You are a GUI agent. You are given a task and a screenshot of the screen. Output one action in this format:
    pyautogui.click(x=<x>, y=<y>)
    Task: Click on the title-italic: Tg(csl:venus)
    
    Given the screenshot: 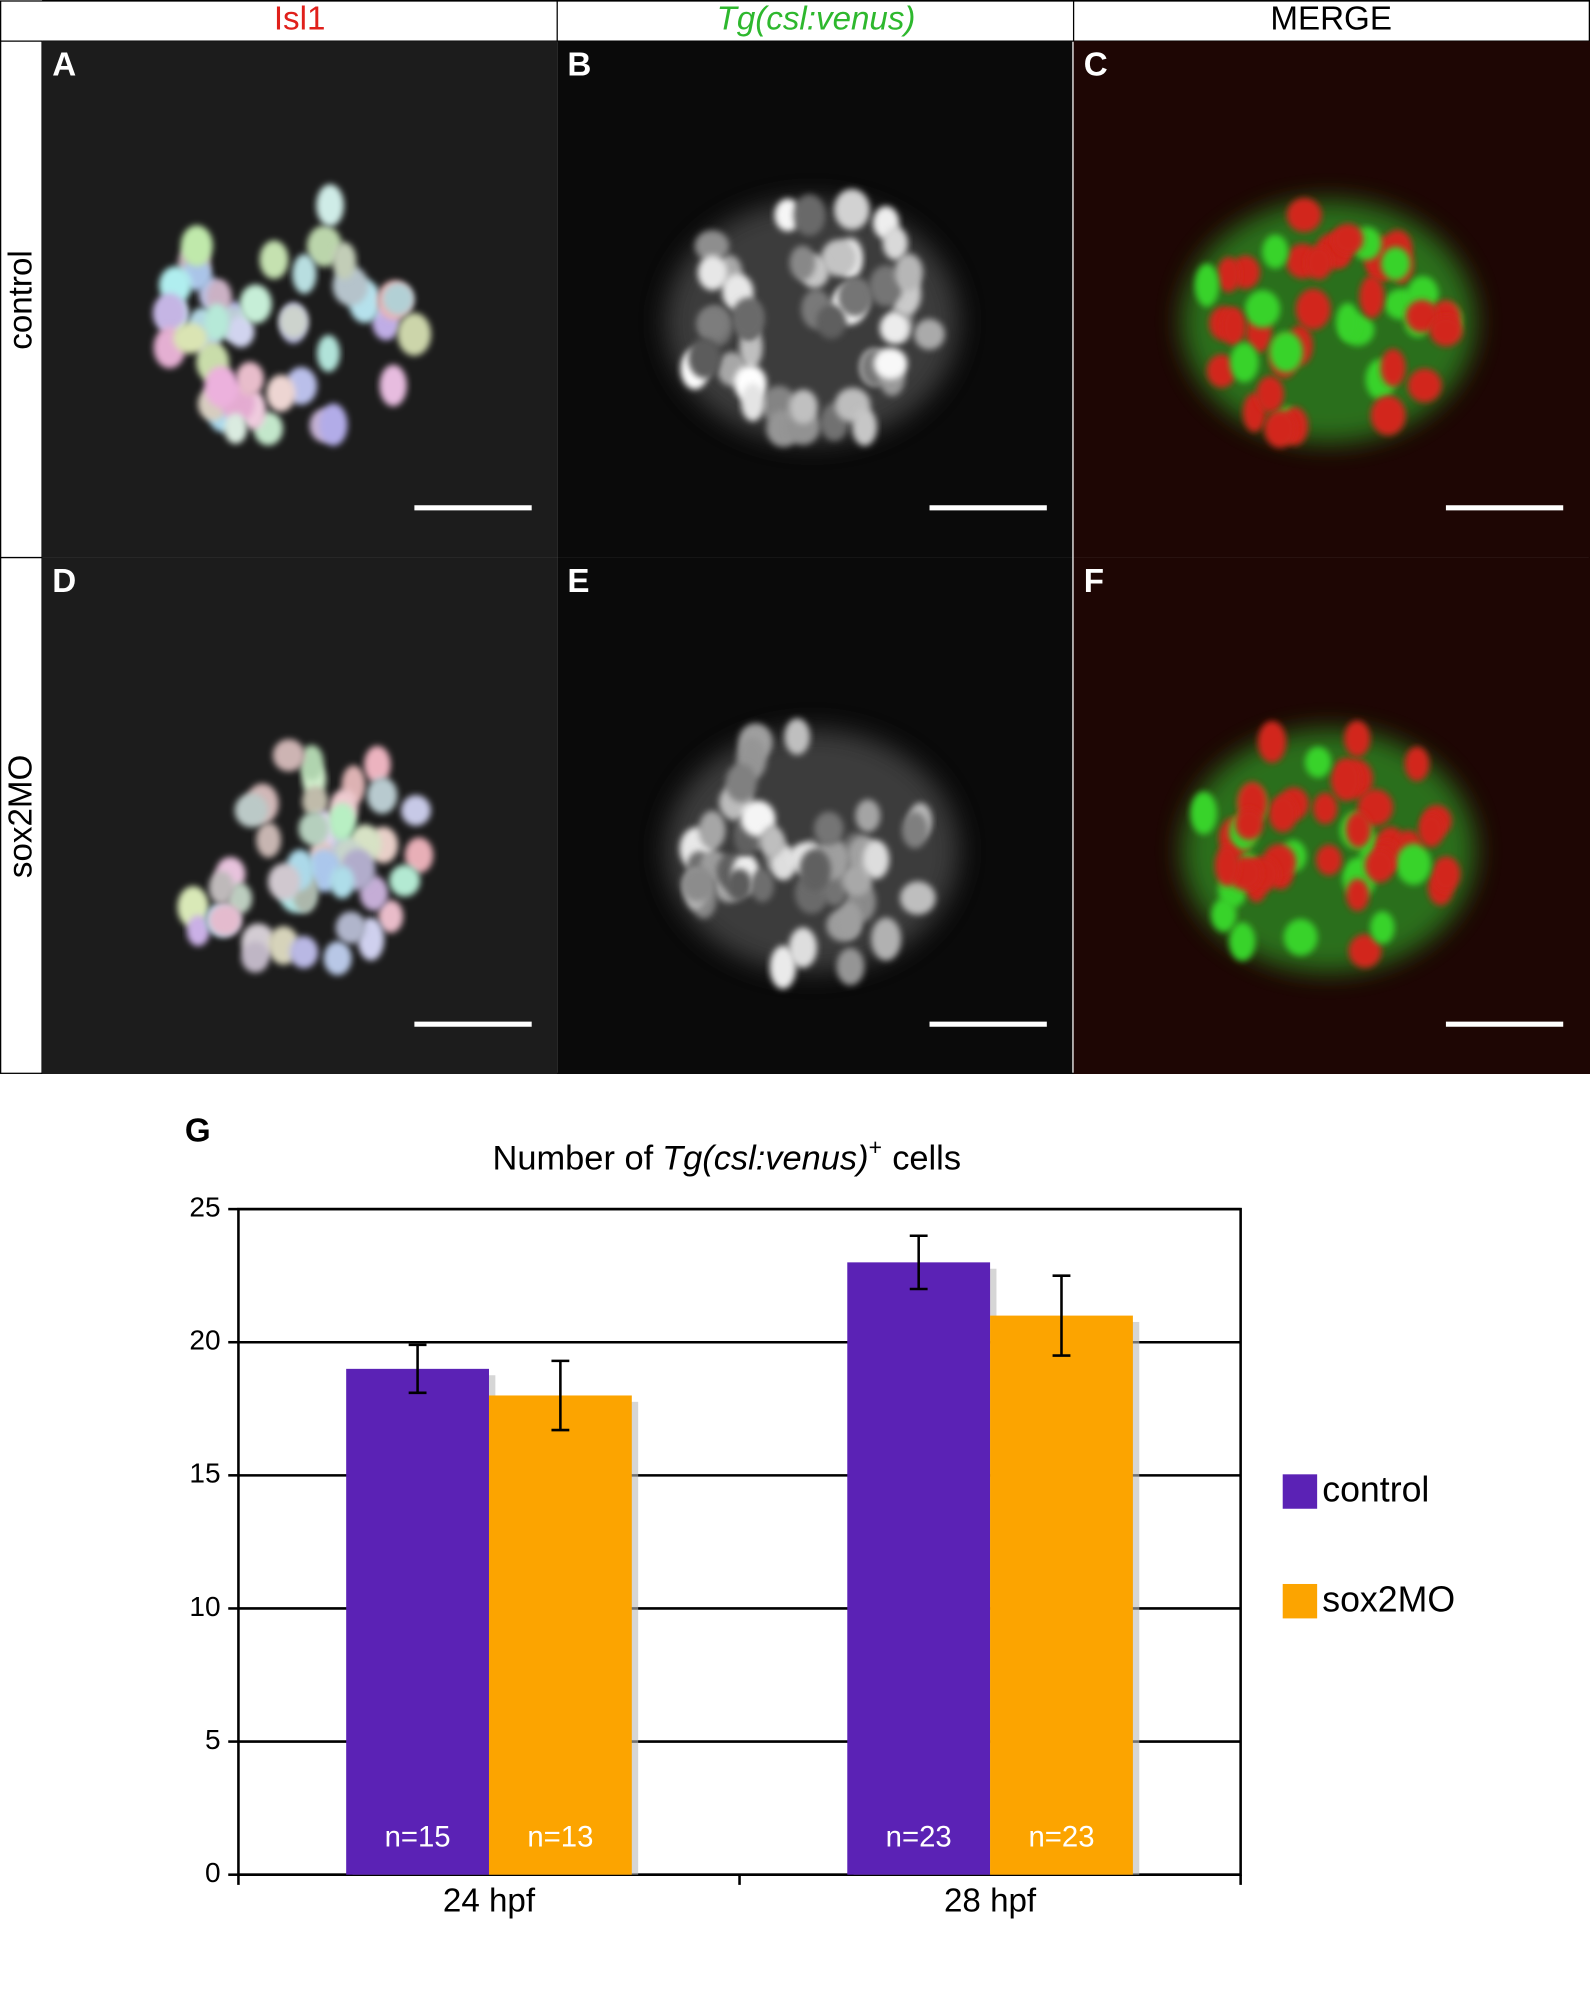 What is the action you would take?
    pyautogui.click(x=765, y=1159)
    